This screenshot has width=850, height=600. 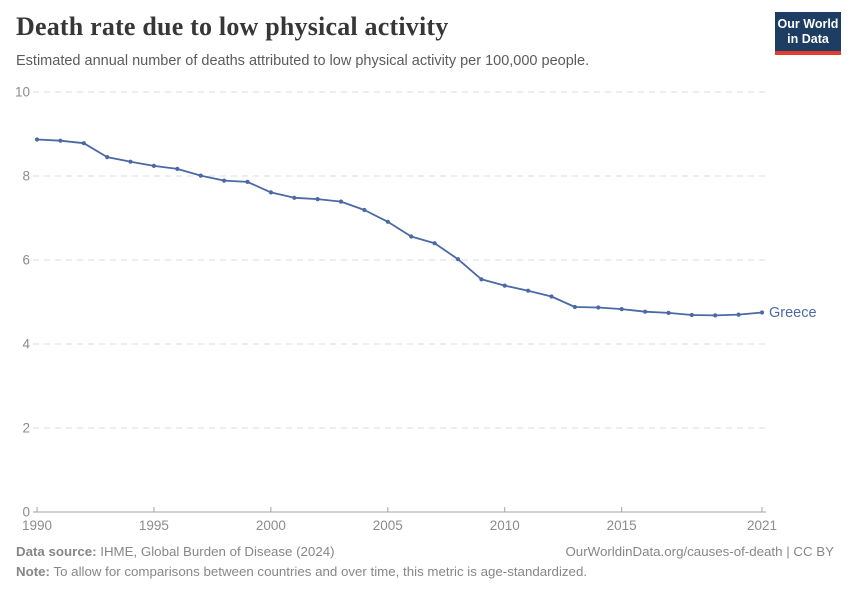 What do you see at coordinates (26, 512) in the screenshot?
I see `y-tick-label-0: 0` at bounding box center [26, 512].